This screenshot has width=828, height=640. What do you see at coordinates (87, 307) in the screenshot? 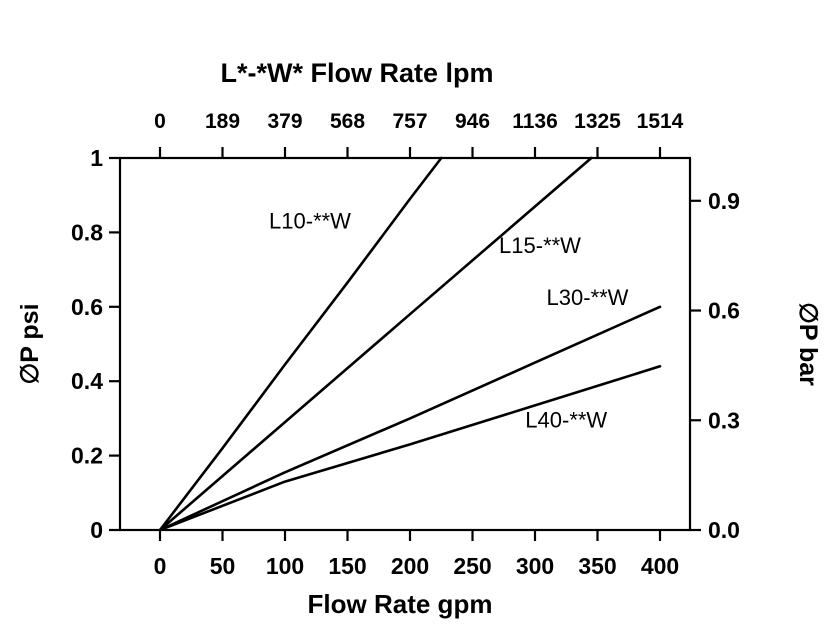
I see `y-left-tick-label: 0.6` at bounding box center [87, 307].